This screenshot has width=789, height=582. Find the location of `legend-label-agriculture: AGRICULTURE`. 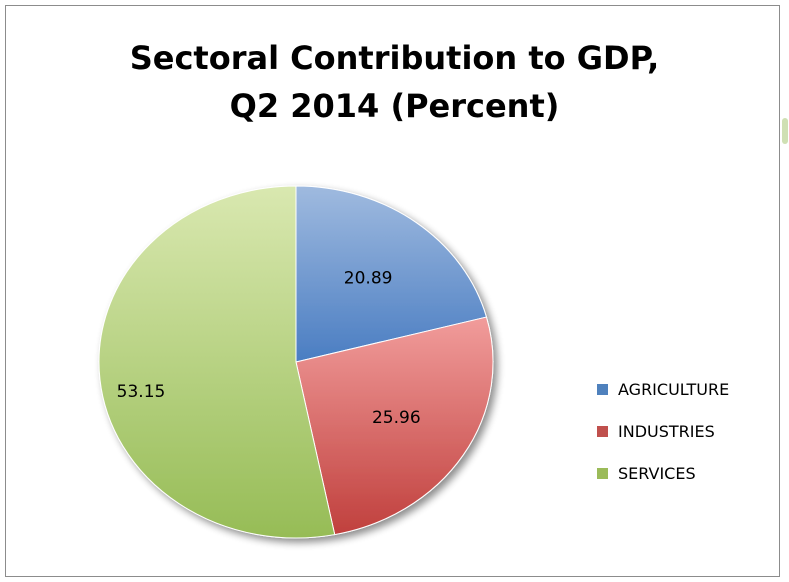

legend-label-agriculture: AGRICULTURE is located at coordinates (674, 389).